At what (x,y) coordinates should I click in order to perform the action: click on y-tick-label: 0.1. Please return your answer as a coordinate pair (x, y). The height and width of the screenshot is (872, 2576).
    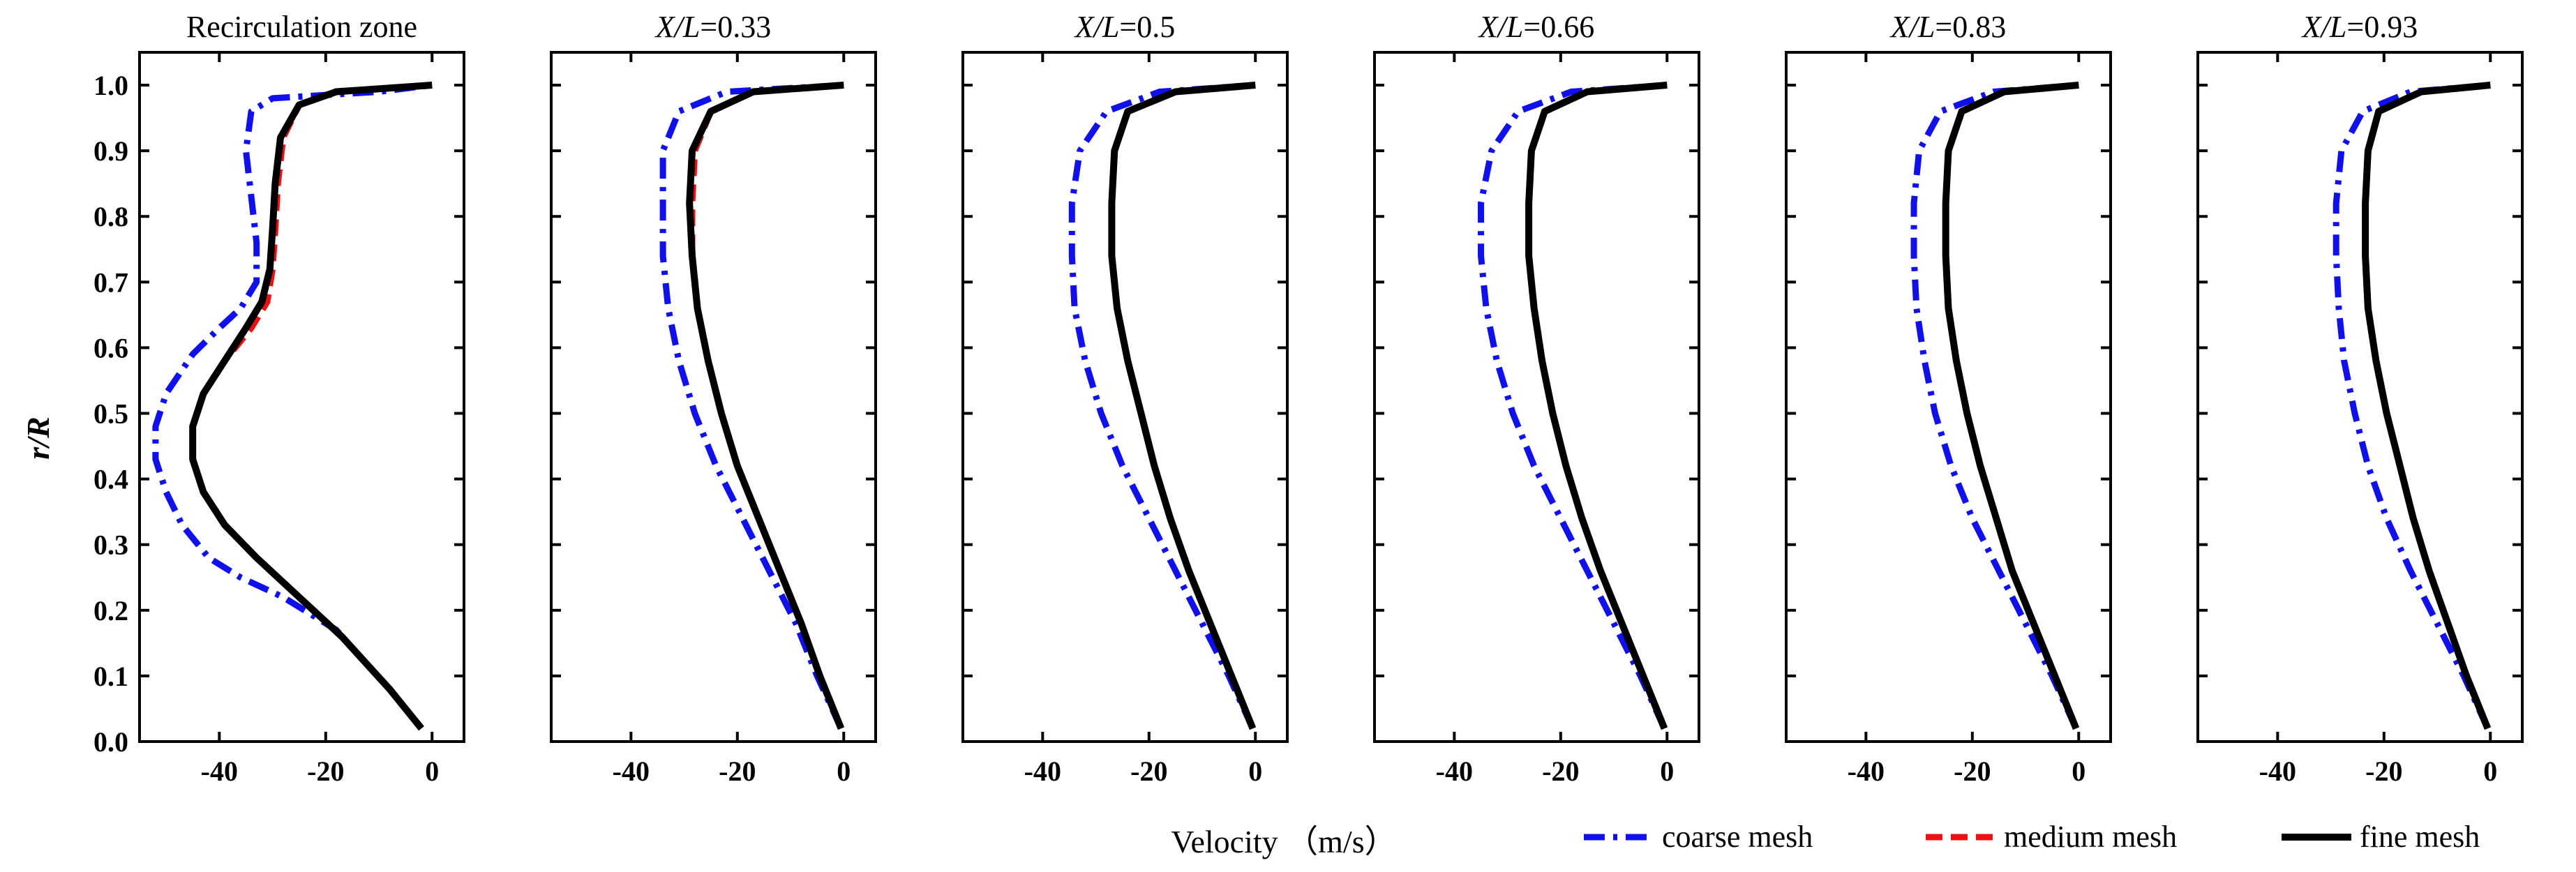
    Looking at the image, I should click on (110, 676).